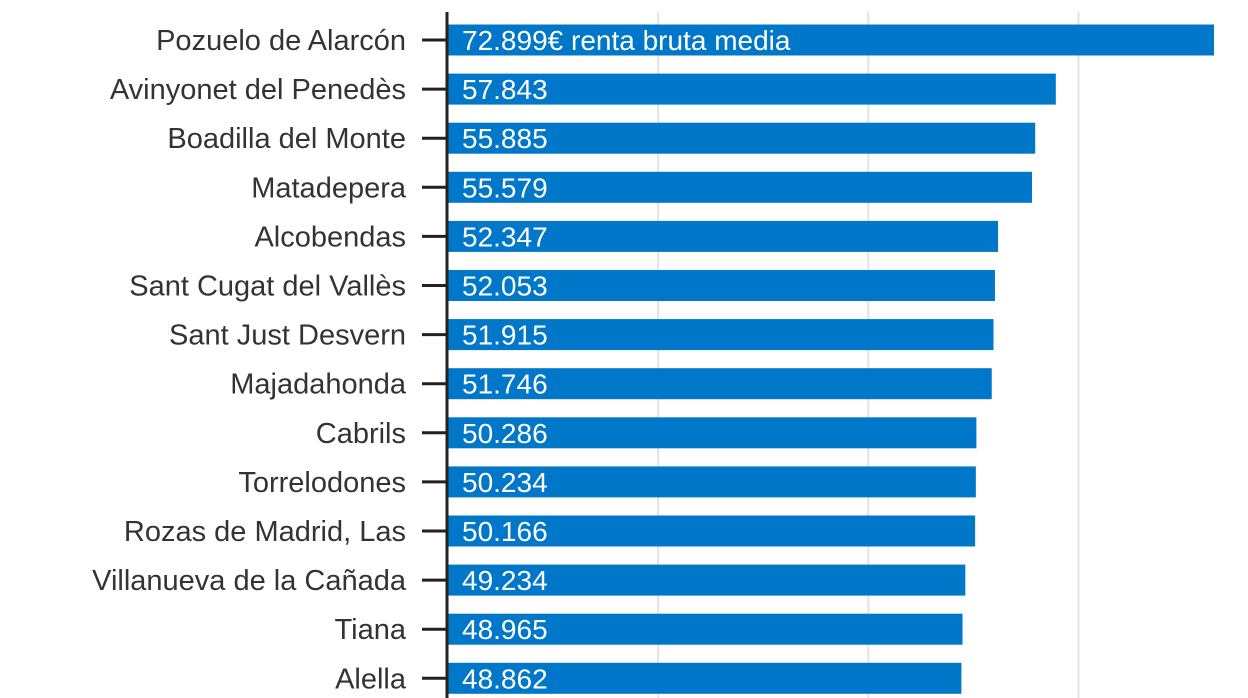  Describe the element at coordinates (329, 188) in the screenshot. I see `category-label: Matadepera` at that location.